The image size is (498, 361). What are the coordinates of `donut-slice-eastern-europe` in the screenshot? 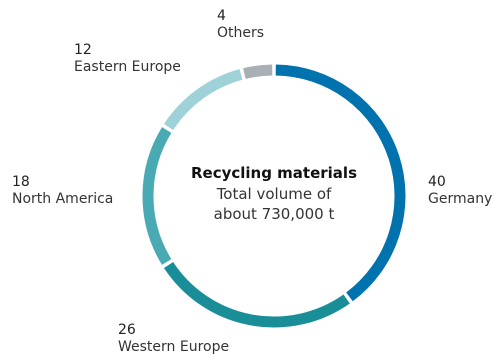 It's located at (203, 100).